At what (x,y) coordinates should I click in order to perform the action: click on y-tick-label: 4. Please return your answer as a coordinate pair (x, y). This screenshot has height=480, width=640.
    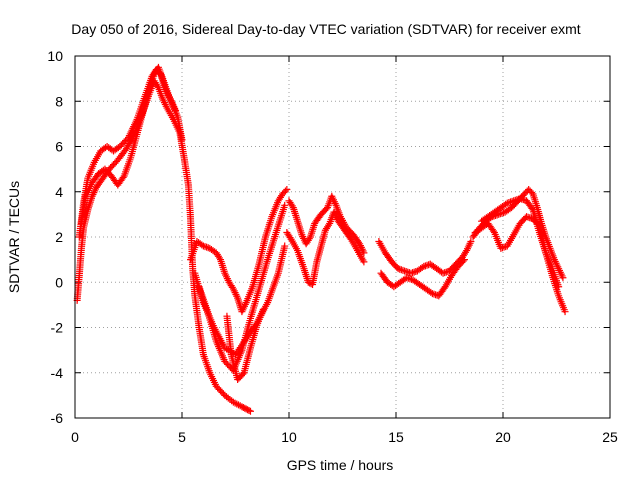
    Looking at the image, I should click on (59, 192).